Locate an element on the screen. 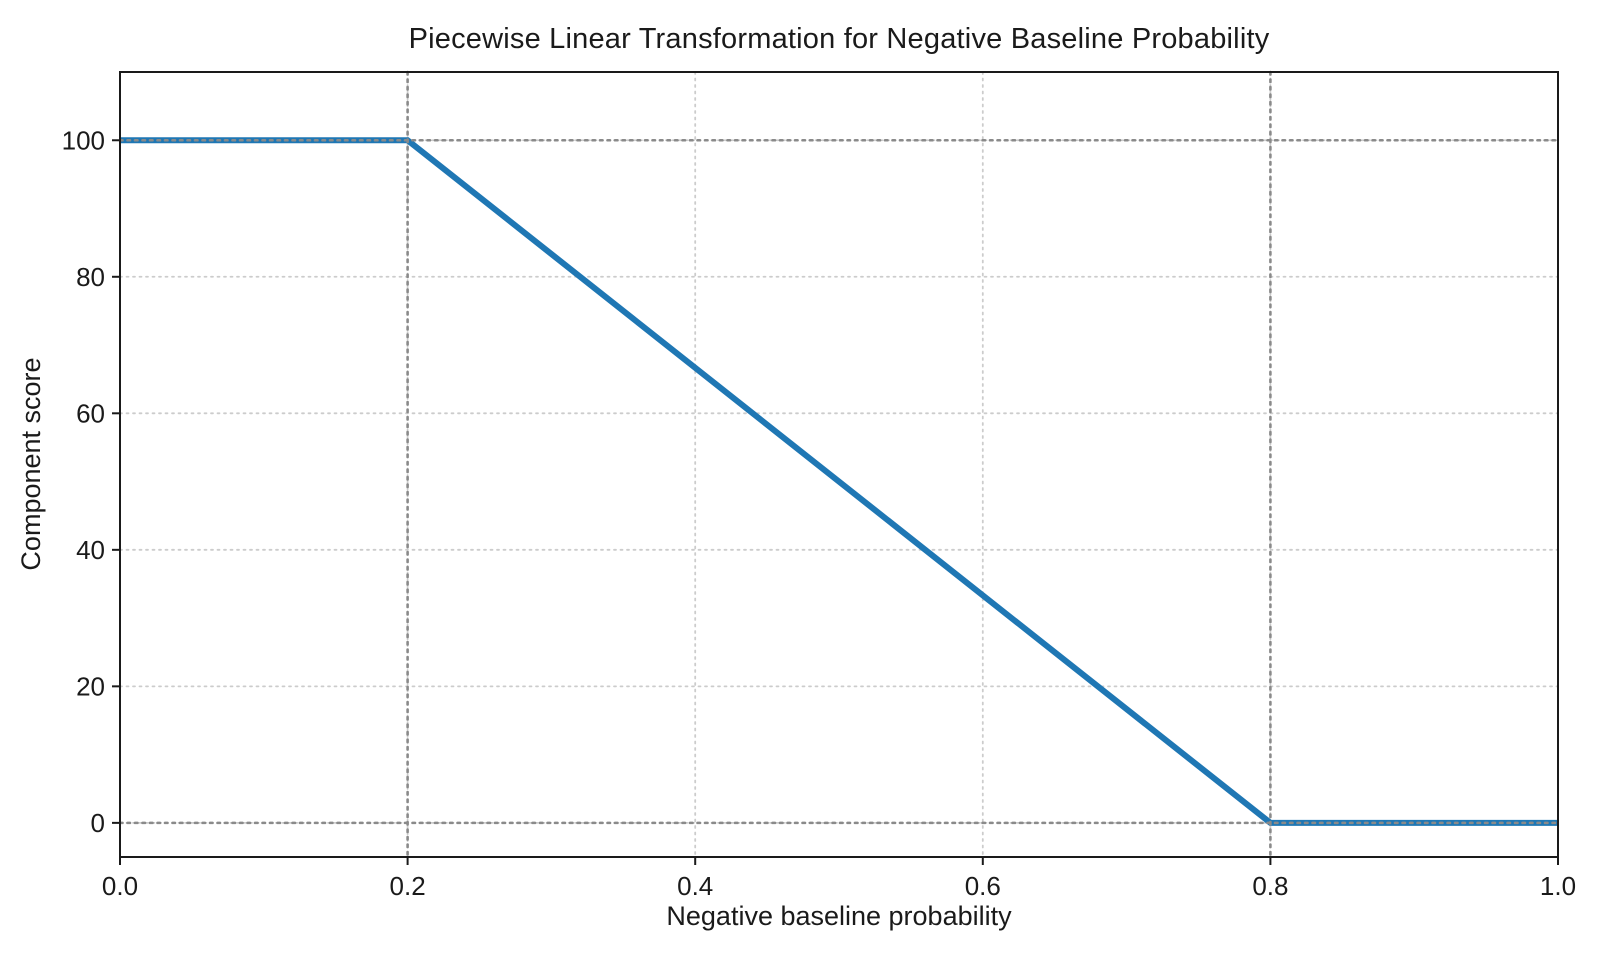 Image resolution: width=1600 pixels, height=960 pixels. y-tick-label: 60 is located at coordinates (90, 413).